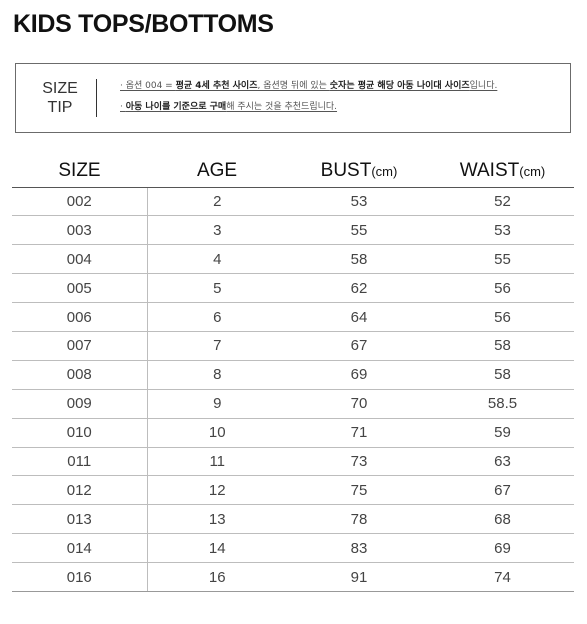 The height and width of the screenshot is (624, 587). Describe the element at coordinates (96, 98) in the screenshot. I see `size-tip-divider` at that location.